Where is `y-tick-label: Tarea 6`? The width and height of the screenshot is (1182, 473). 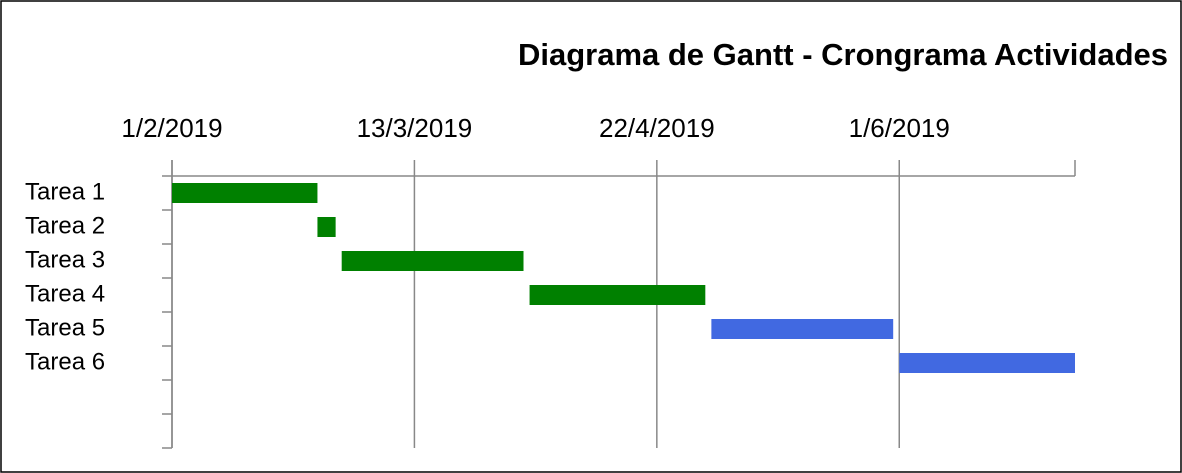 y-tick-label: Tarea 6 is located at coordinates (65, 361).